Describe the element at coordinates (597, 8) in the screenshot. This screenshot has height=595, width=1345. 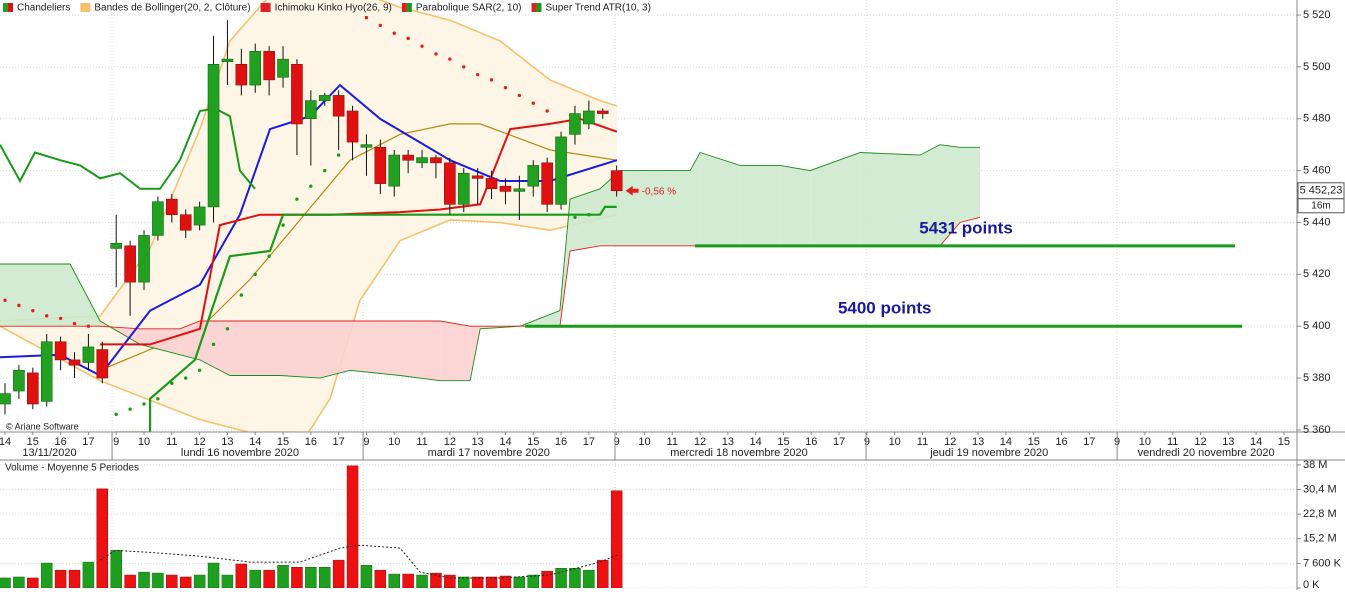
I see `legend-label: Super Trend ATR(10, 3)` at that location.